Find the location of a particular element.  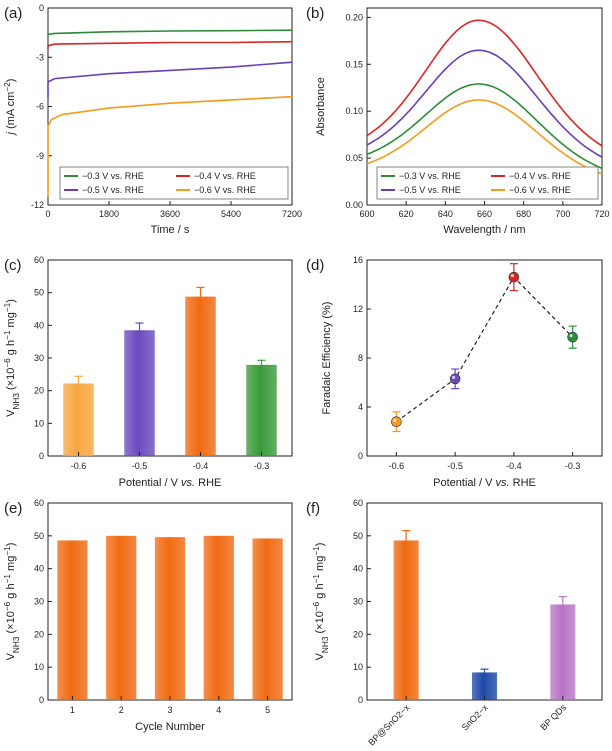

x-tick-label: 2 is located at coordinates (121, 710).